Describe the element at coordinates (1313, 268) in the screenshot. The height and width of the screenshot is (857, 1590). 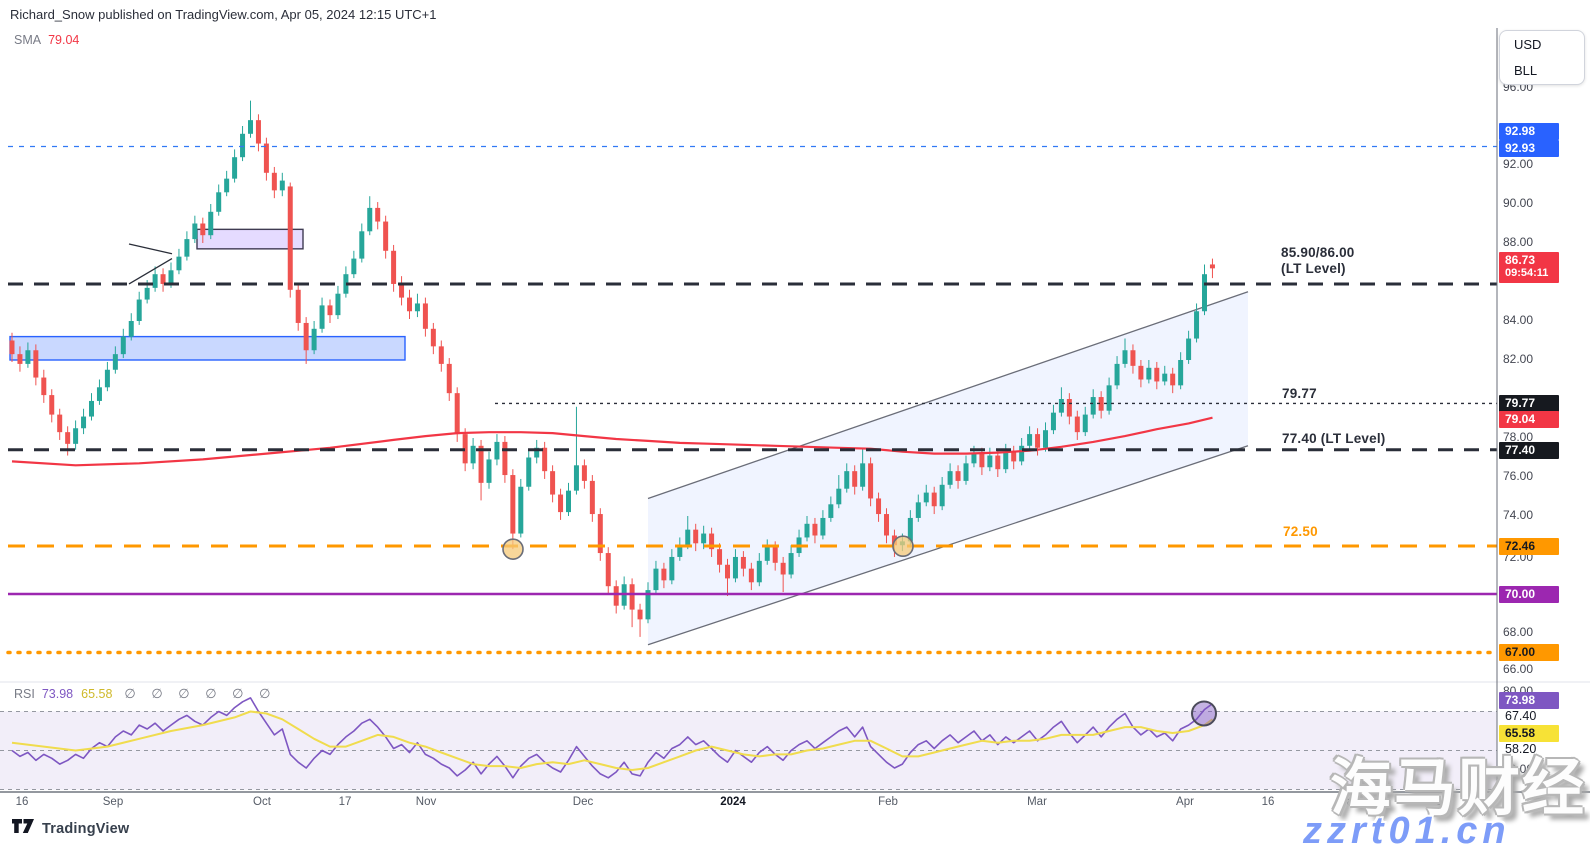
I see `annotation-2: (LT Level)` at that location.